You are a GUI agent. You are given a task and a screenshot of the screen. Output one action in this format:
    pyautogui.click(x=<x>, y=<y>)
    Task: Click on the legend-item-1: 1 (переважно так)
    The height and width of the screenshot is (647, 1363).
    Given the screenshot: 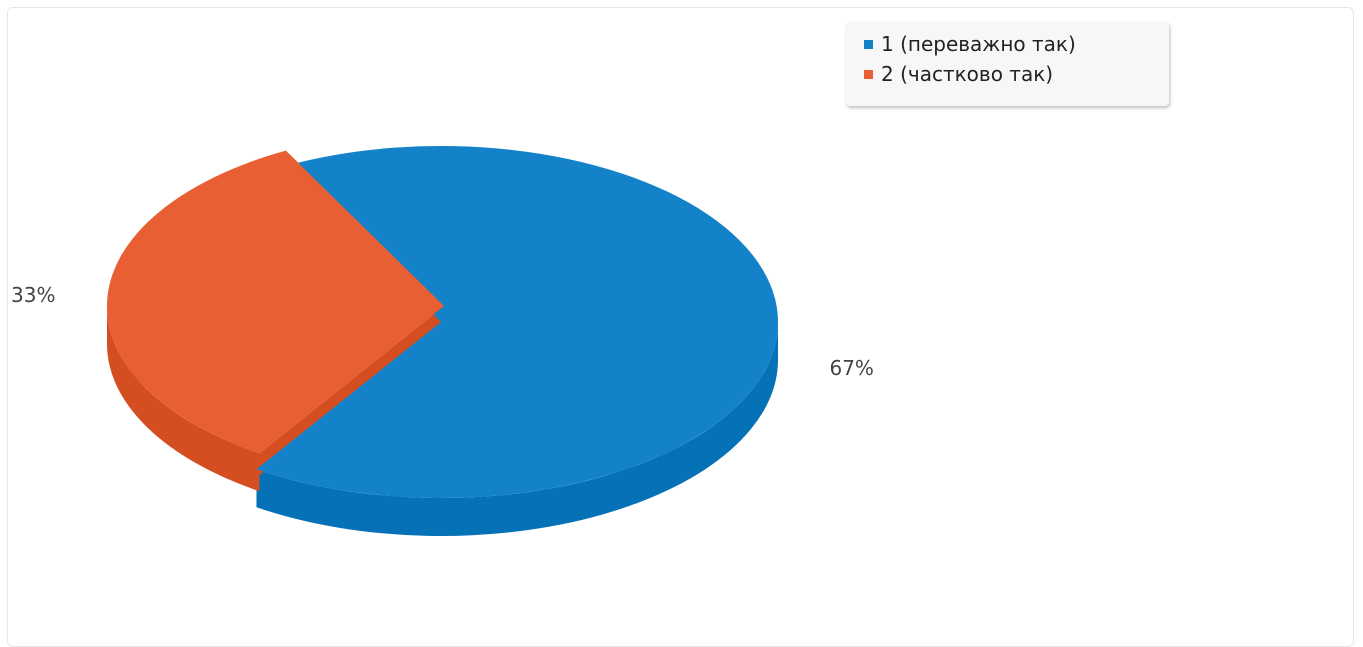 What is the action you would take?
    pyautogui.click(x=1016, y=44)
    